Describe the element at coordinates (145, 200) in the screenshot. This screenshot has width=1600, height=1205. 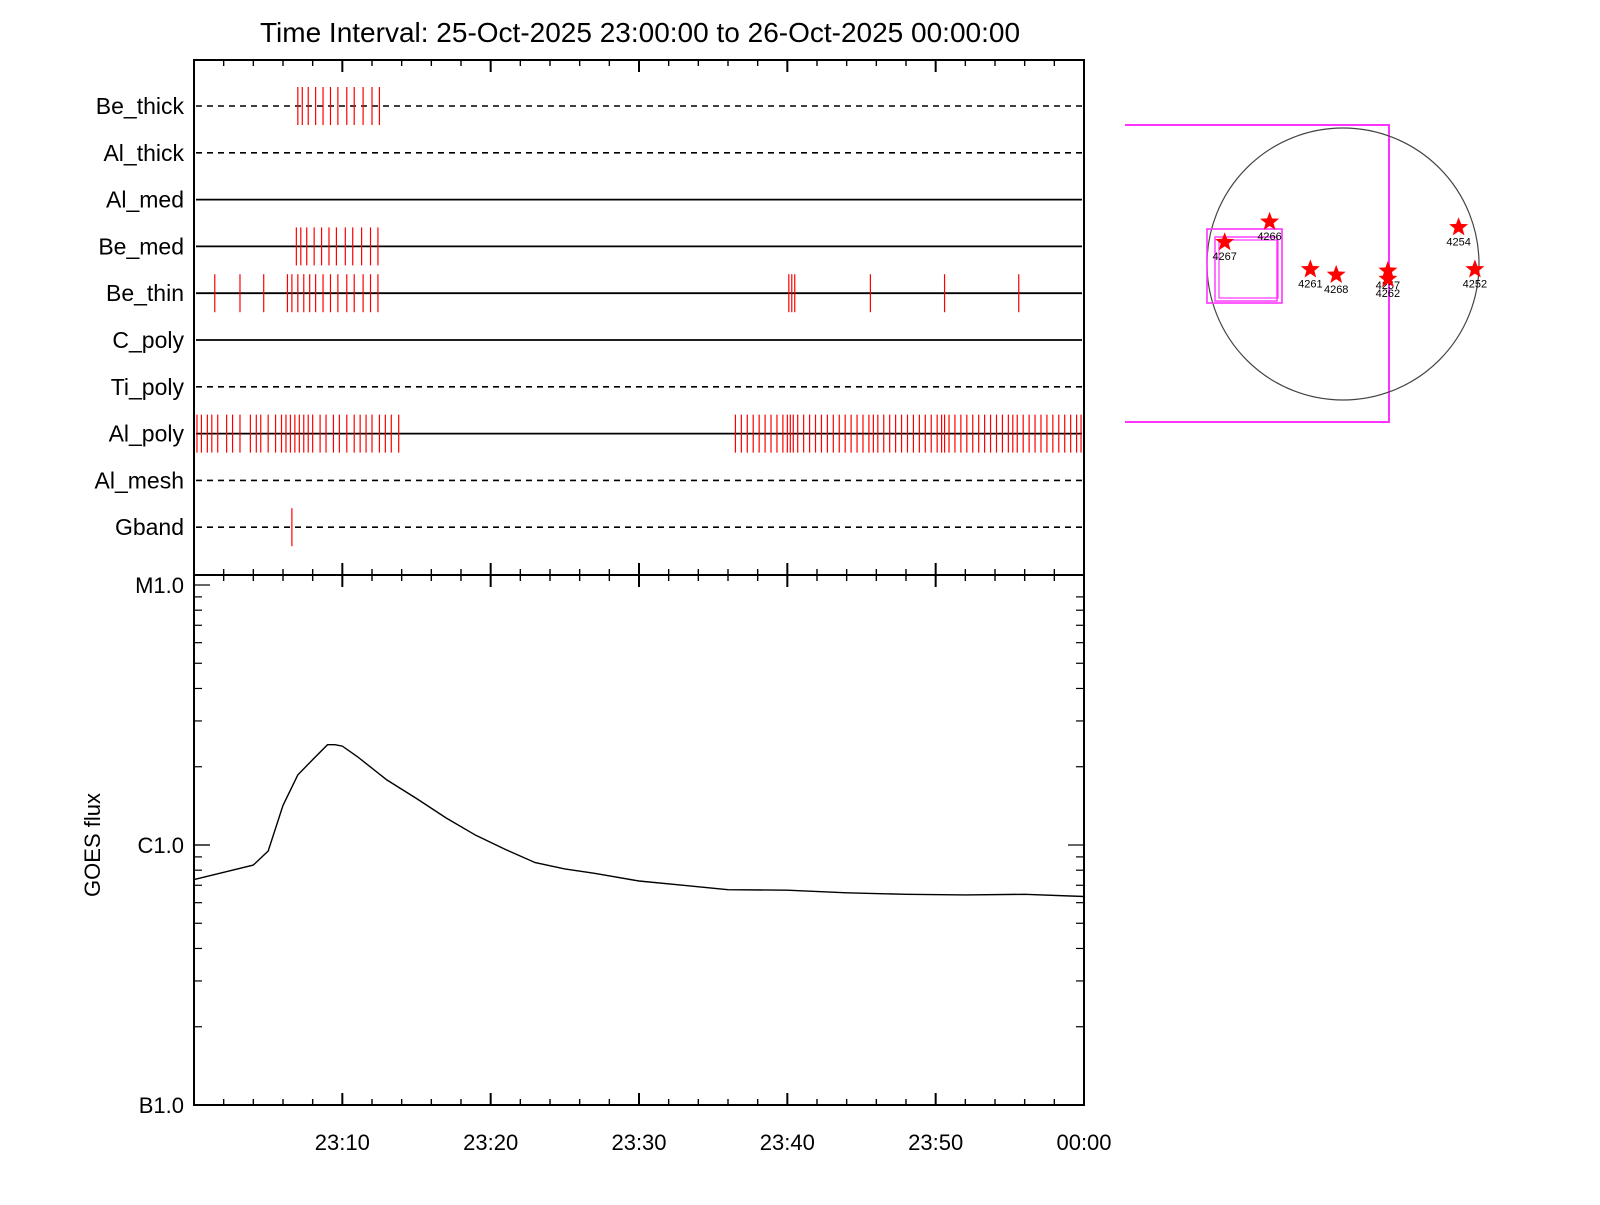
I see `filter-label: Al_med` at that location.